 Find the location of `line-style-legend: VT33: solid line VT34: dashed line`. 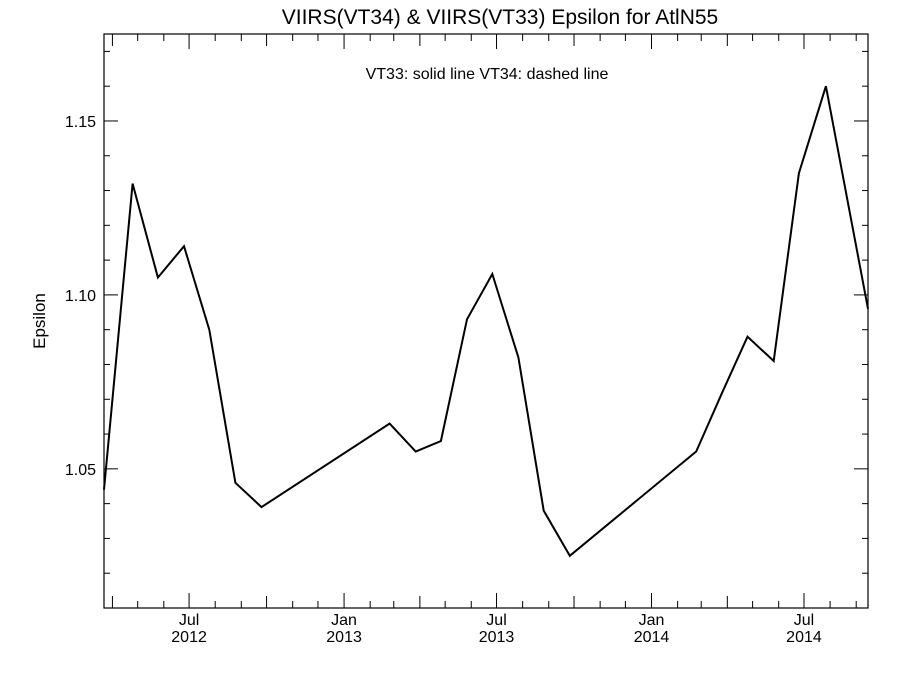

line-style-legend: VT33: solid line VT34: dashed line is located at coordinates (487, 74).